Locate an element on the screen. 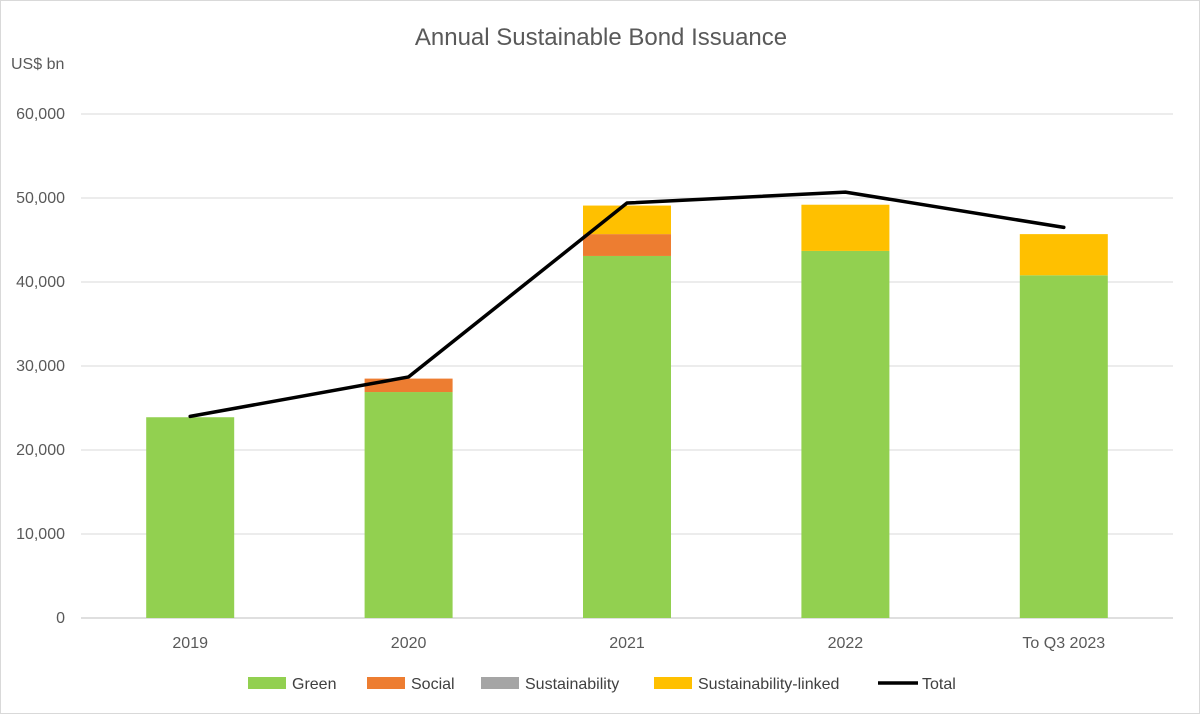  y-tick-label: 30,000 is located at coordinates (40, 366).